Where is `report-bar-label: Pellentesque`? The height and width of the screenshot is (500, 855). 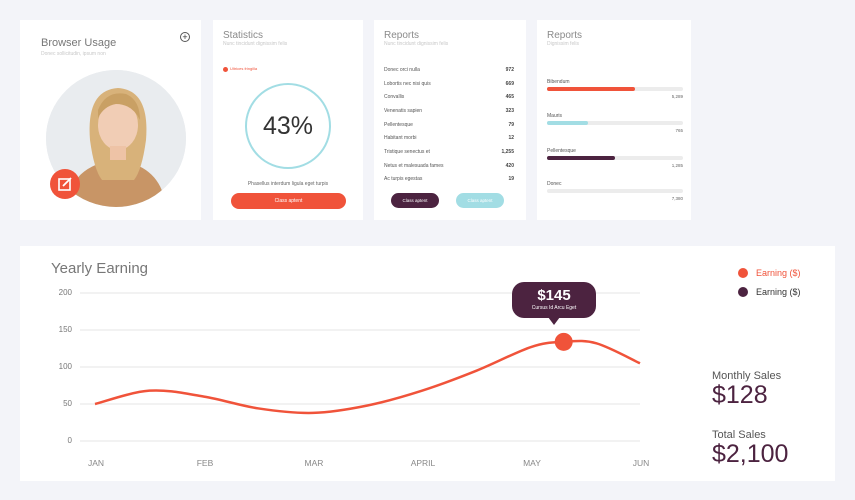 report-bar-label: Pellentesque is located at coordinates (561, 151).